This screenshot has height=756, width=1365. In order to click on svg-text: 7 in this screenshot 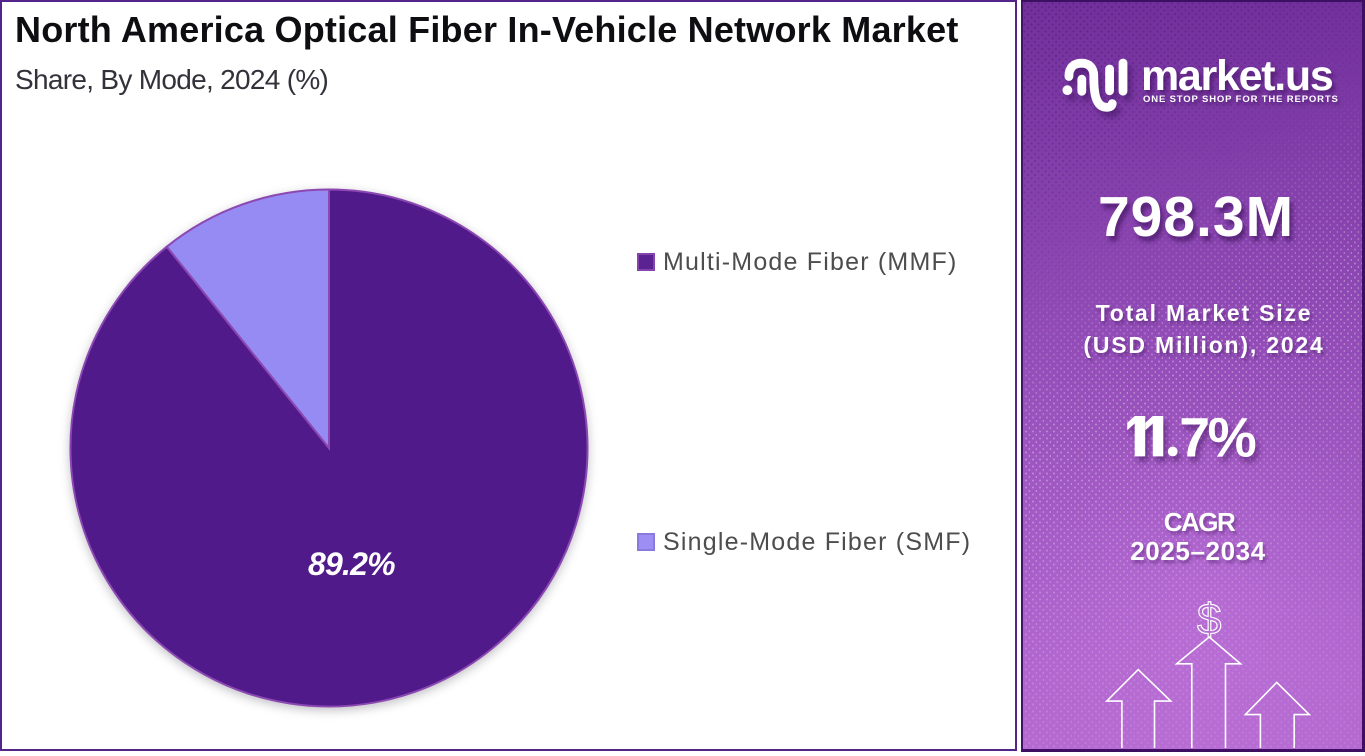, I will do `click(1194, 437)`.